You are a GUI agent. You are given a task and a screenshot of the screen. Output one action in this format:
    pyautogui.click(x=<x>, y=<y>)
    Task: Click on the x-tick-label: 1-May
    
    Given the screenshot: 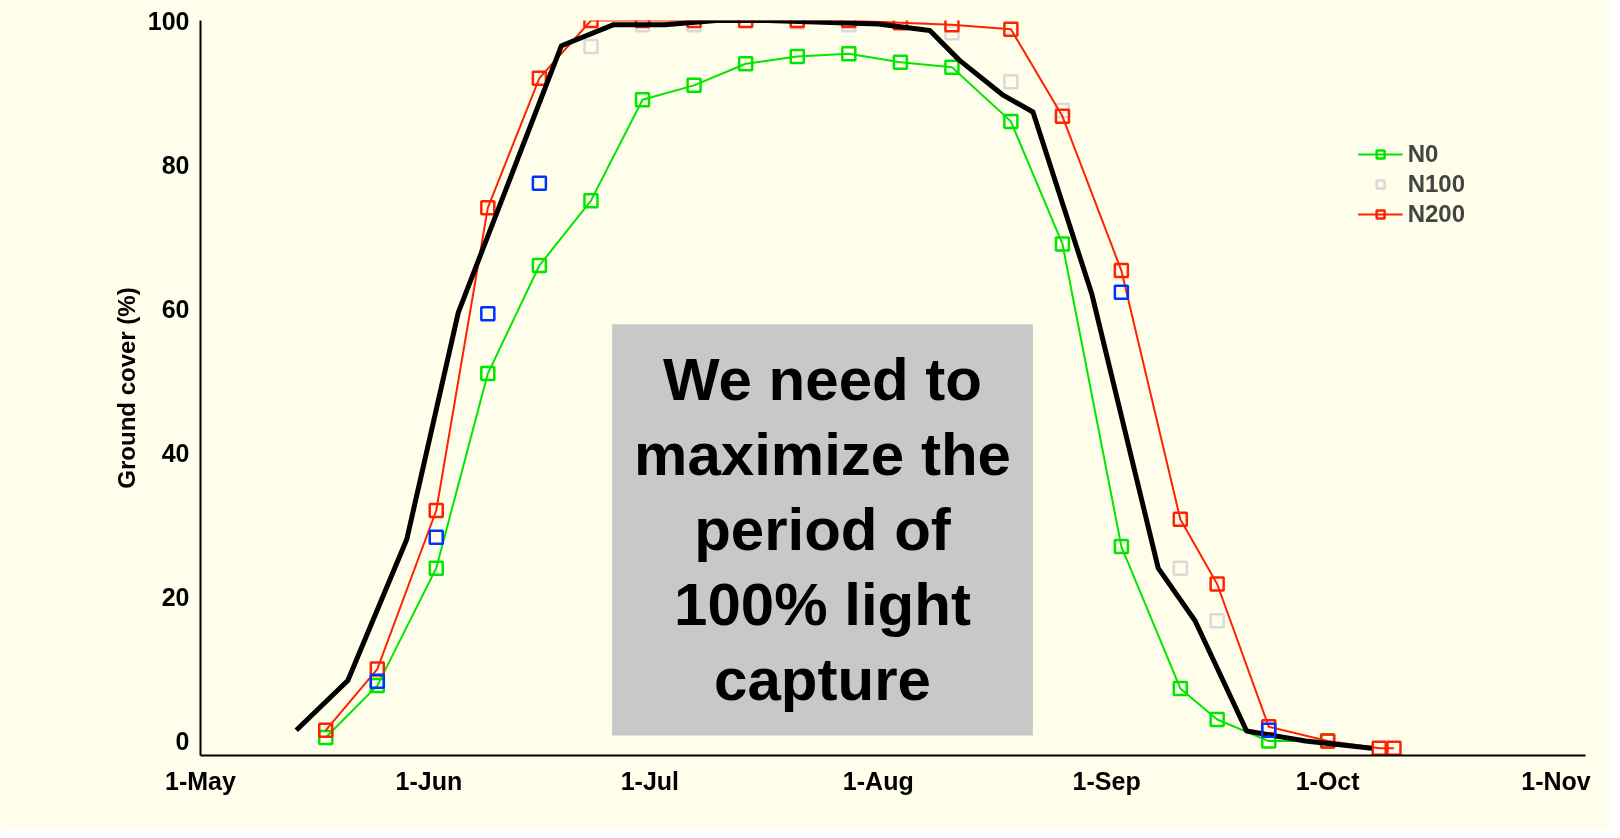 What is the action you would take?
    pyautogui.click(x=201, y=780)
    